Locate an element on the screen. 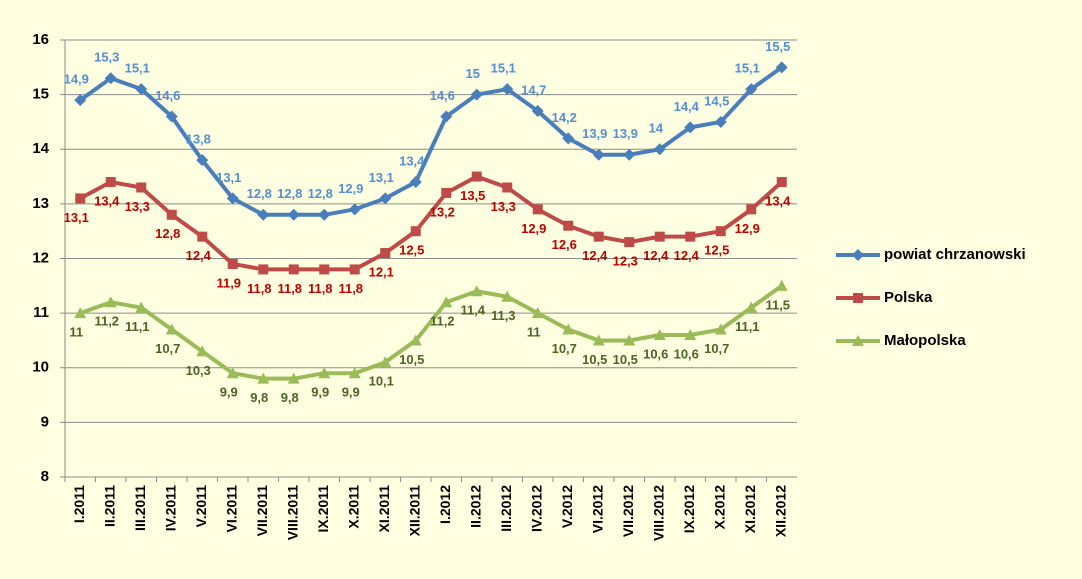  y-tick-label: 14 is located at coordinates (40, 148).